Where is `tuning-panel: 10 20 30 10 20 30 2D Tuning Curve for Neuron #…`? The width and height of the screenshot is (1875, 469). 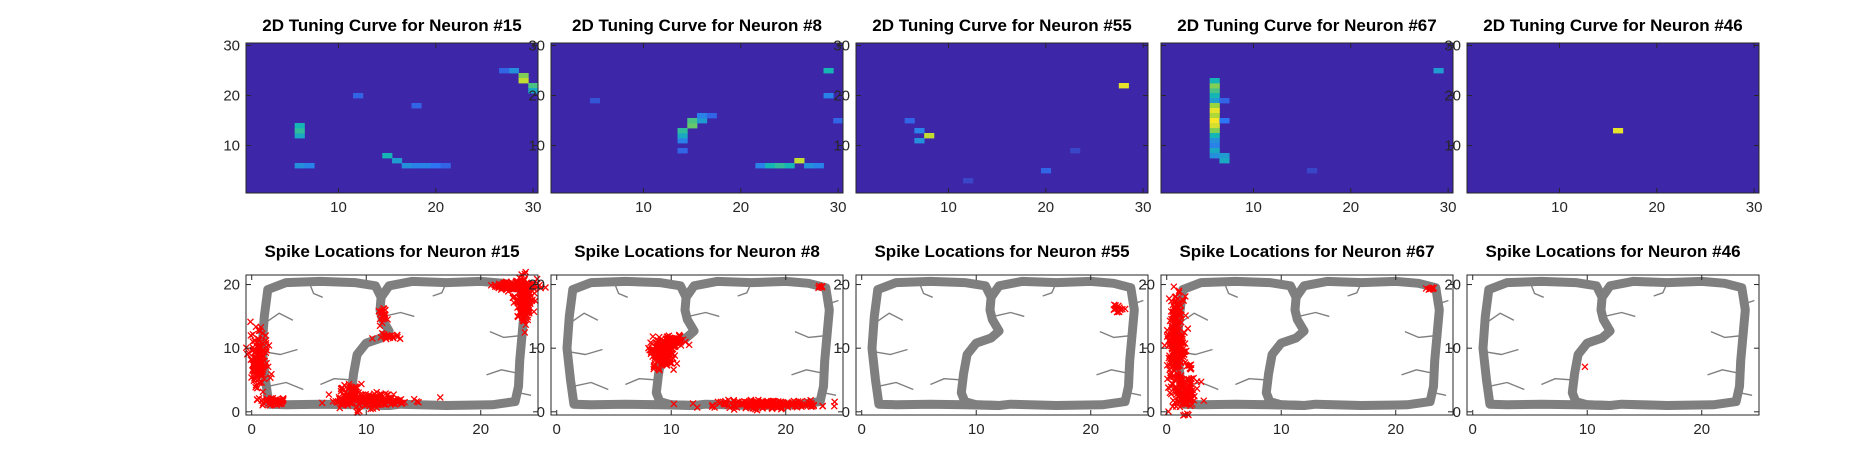 tuning-panel: 10 20 30 10 20 30 2D Tuning Curve for Neuron #… is located at coordinates (1603, 116).